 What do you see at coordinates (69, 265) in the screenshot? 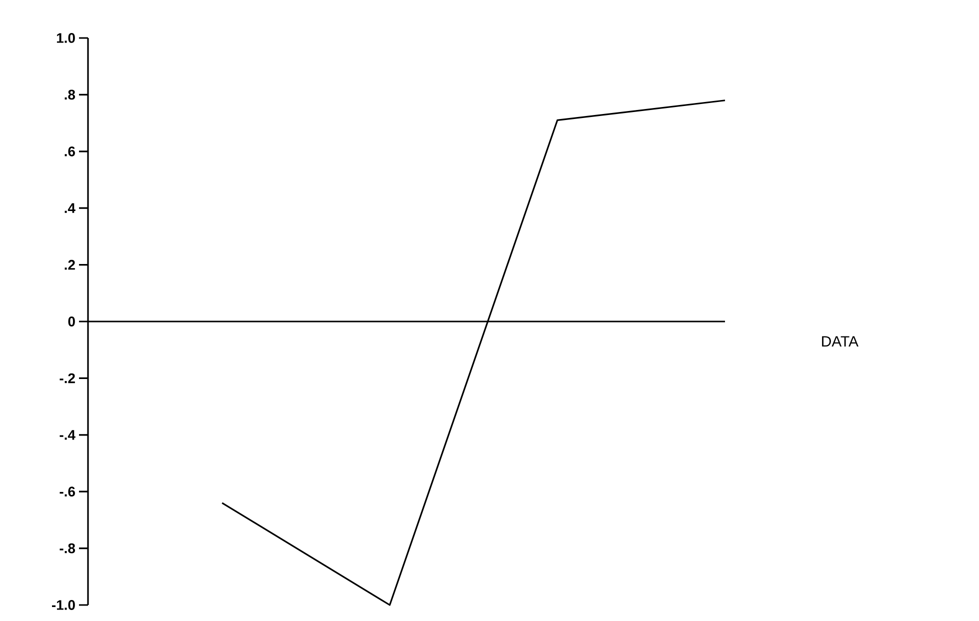
I see `y-tick-label: .2` at bounding box center [69, 265].